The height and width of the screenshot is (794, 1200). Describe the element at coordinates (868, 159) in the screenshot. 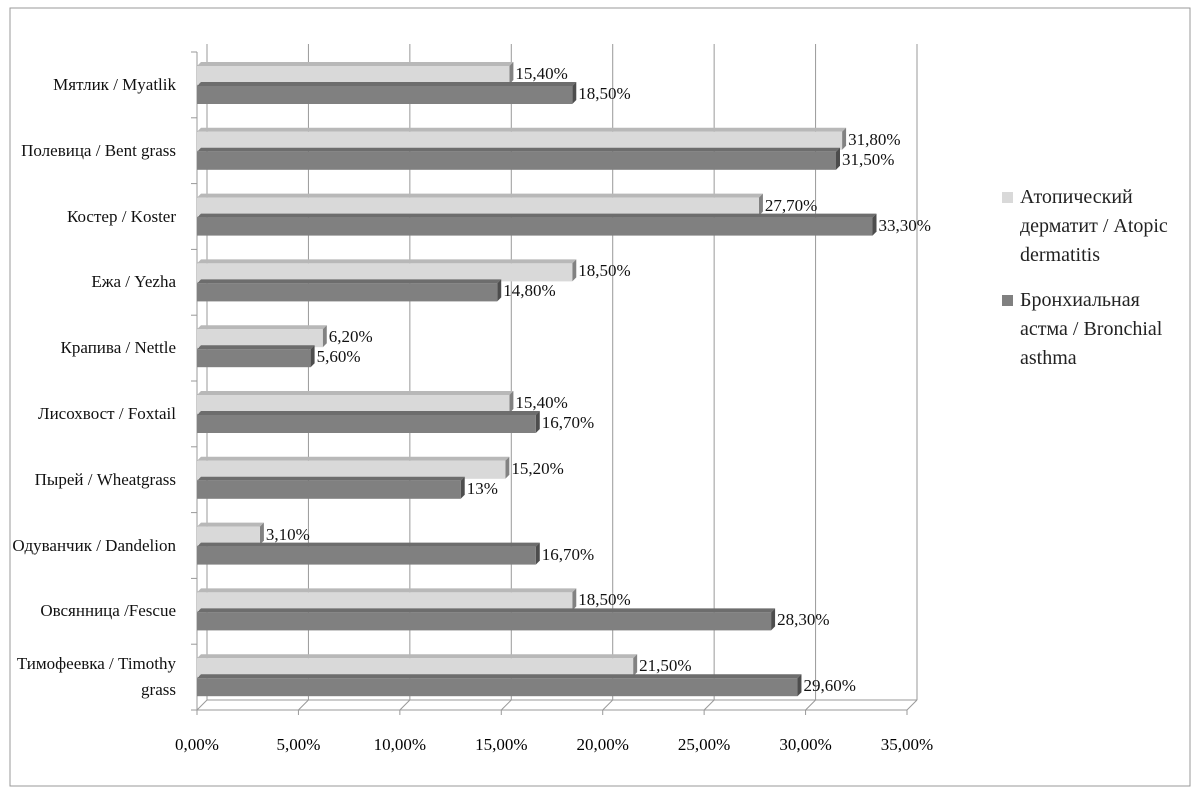

I see `value-label: 31,50%` at that location.